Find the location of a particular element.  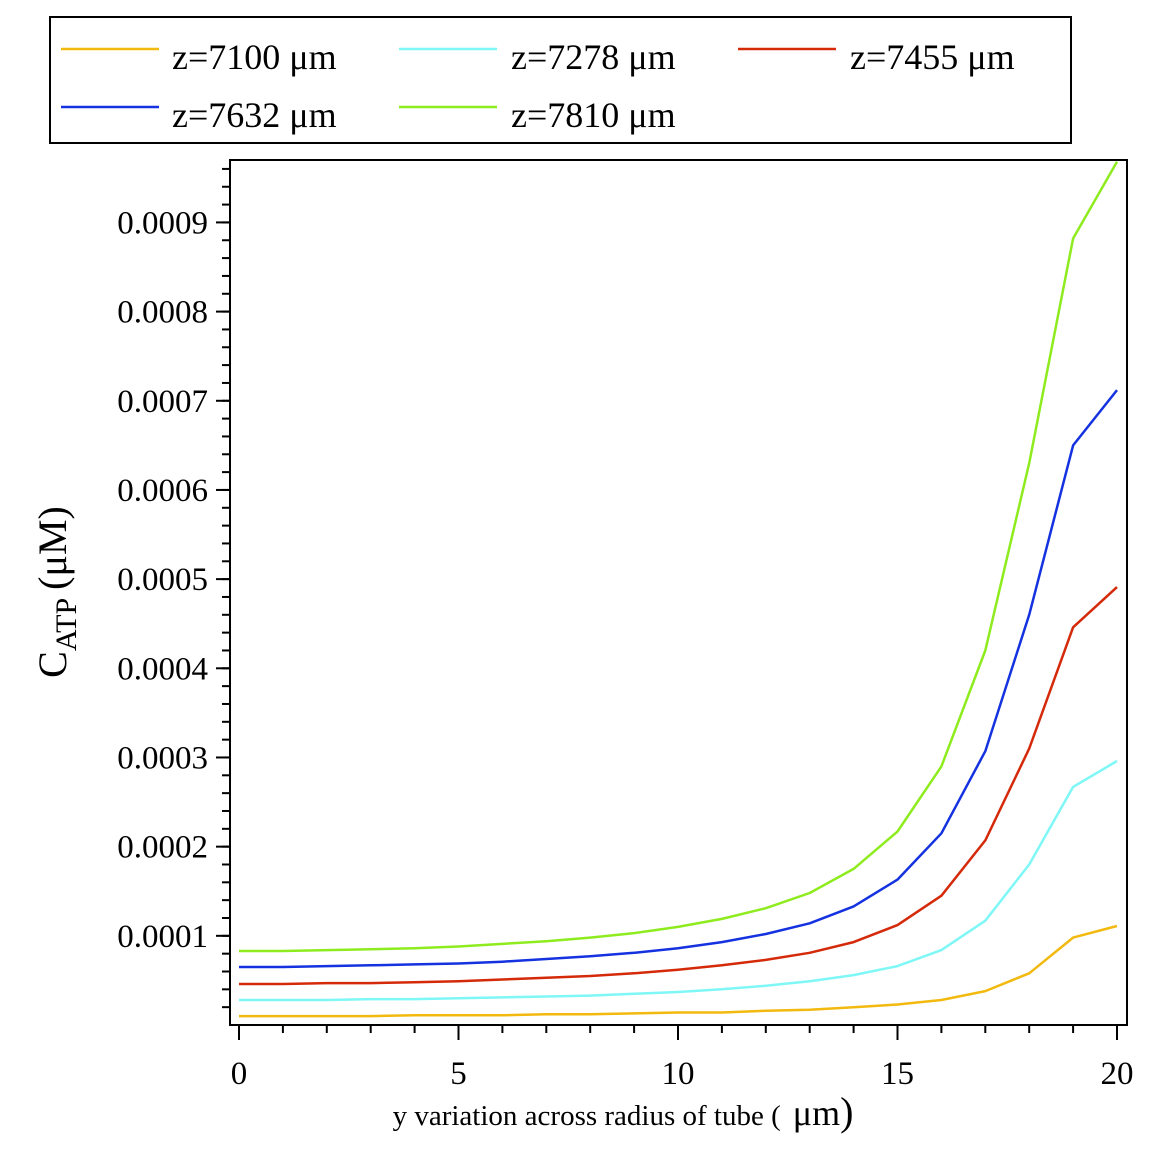

legend-box is located at coordinates (560, 80).